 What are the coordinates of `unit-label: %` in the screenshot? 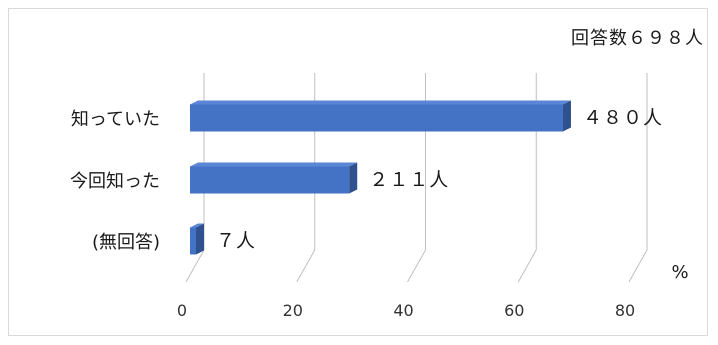 It's located at (679, 272).